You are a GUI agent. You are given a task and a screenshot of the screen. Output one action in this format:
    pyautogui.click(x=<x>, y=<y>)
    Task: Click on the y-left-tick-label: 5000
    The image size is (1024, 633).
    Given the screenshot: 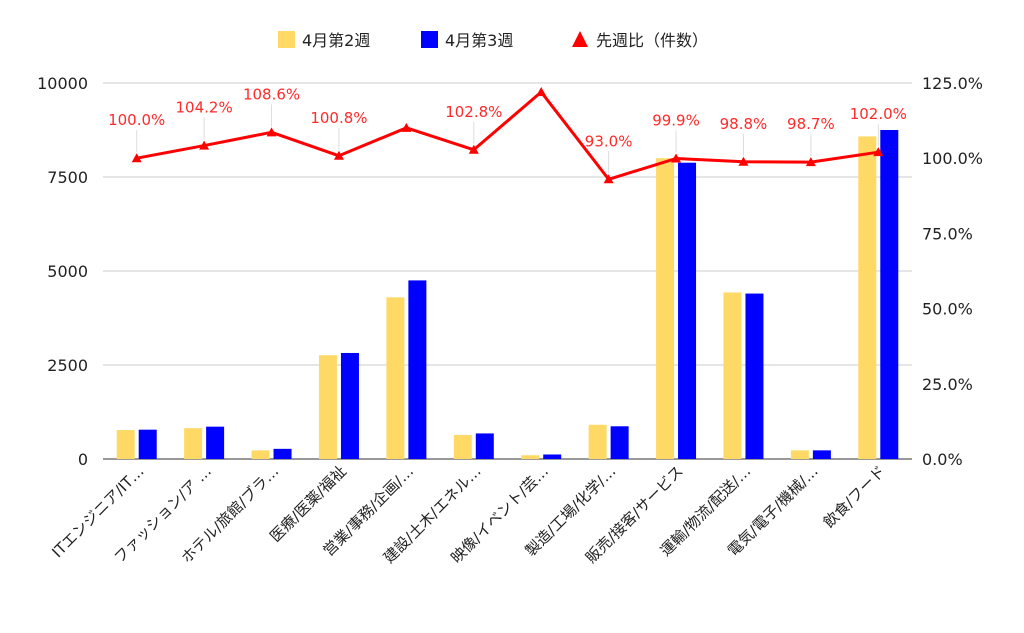 What is the action you would take?
    pyautogui.click(x=67, y=271)
    